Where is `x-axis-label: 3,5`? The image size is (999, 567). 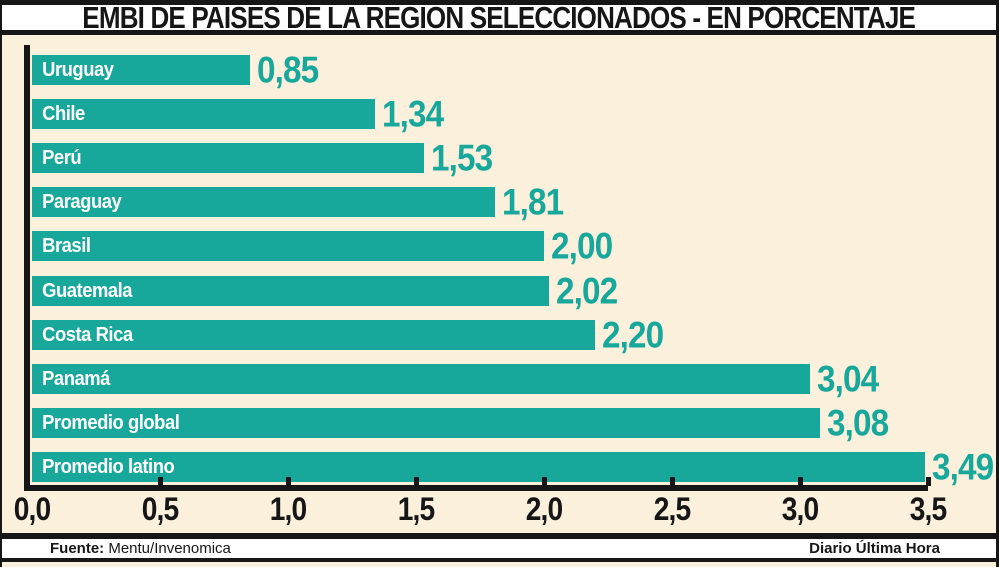 x-axis-label: 3,5 is located at coordinates (928, 509).